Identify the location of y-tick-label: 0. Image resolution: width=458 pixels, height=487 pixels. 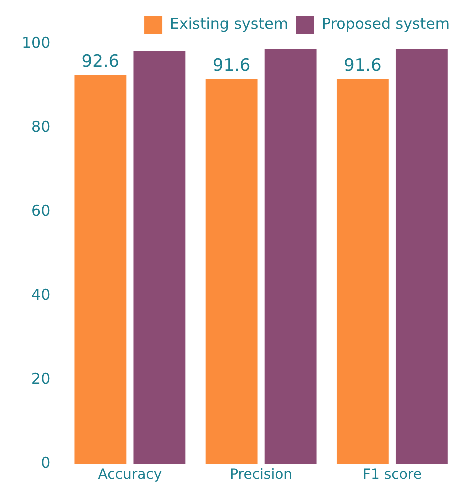
(46, 463).